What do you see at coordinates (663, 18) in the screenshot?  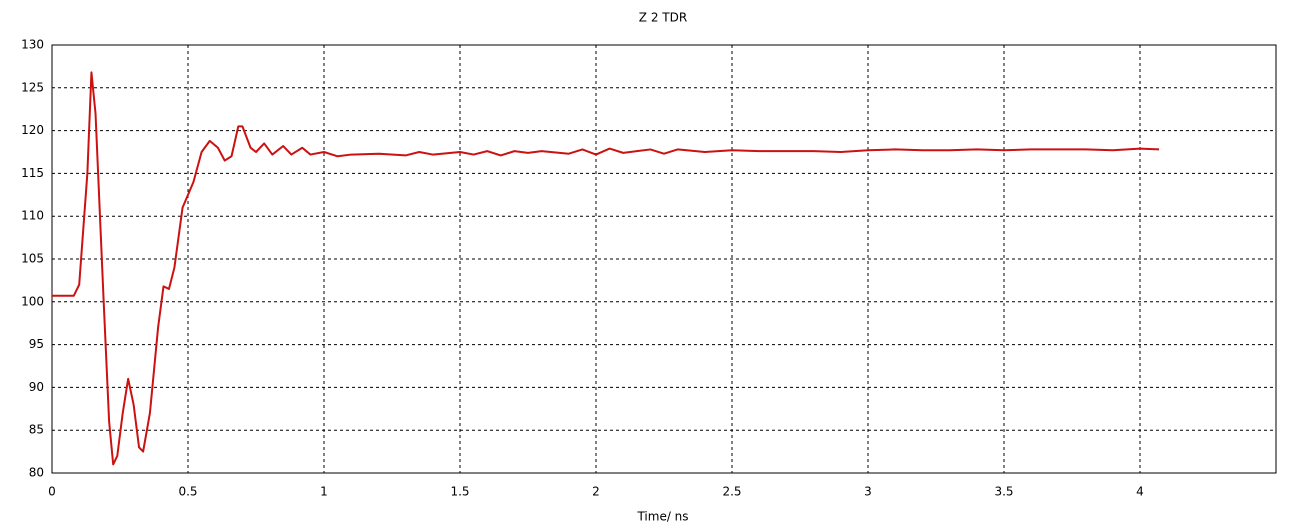 I see `chart-title: Z 2 TDR` at bounding box center [663, 18].